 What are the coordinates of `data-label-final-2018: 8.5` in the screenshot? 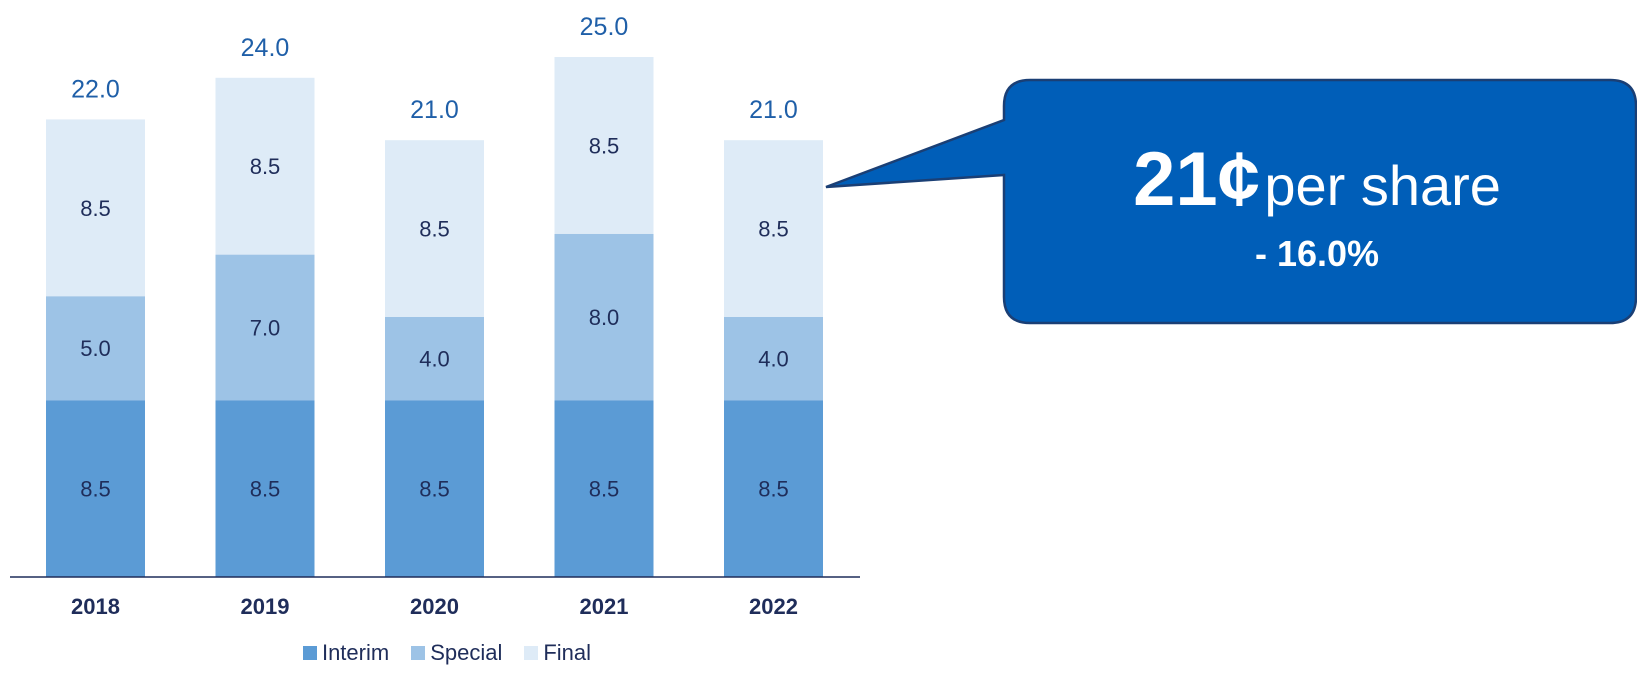 It's located at (95, 208).